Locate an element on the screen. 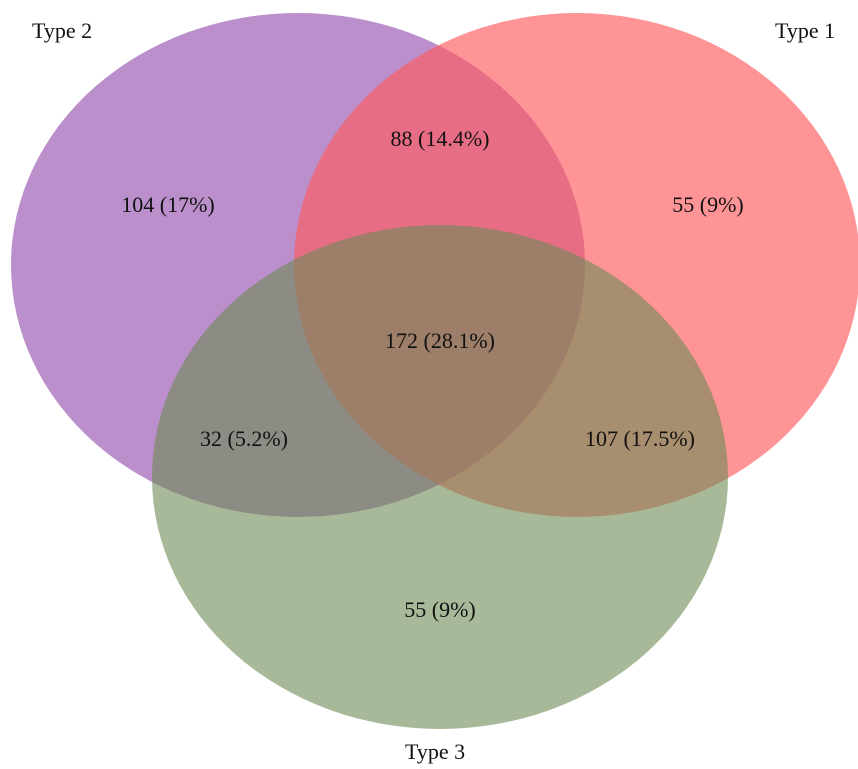  region-type2-only: 104 (17%) is located at coordinates (167, 204).